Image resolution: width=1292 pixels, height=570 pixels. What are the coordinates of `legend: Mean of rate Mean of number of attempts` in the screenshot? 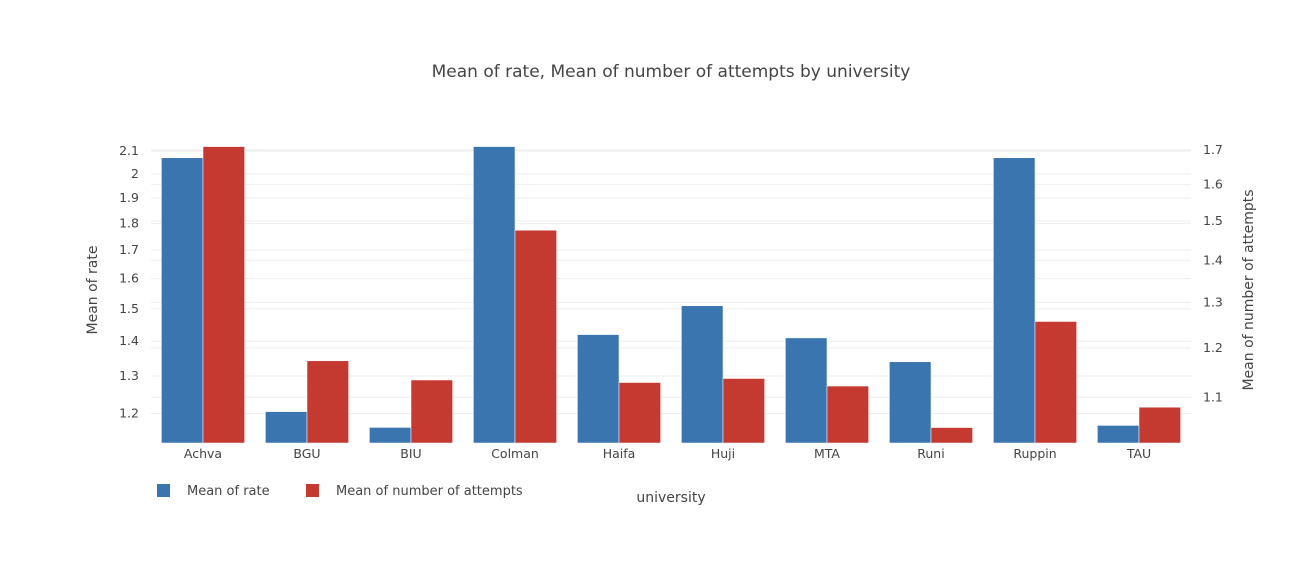 It's located at (340, 491).